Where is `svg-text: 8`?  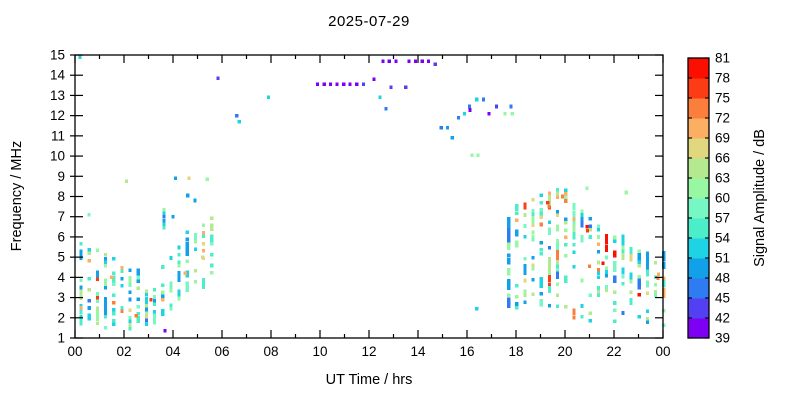
svg-text: 8 is located at coordinates (61, 196).